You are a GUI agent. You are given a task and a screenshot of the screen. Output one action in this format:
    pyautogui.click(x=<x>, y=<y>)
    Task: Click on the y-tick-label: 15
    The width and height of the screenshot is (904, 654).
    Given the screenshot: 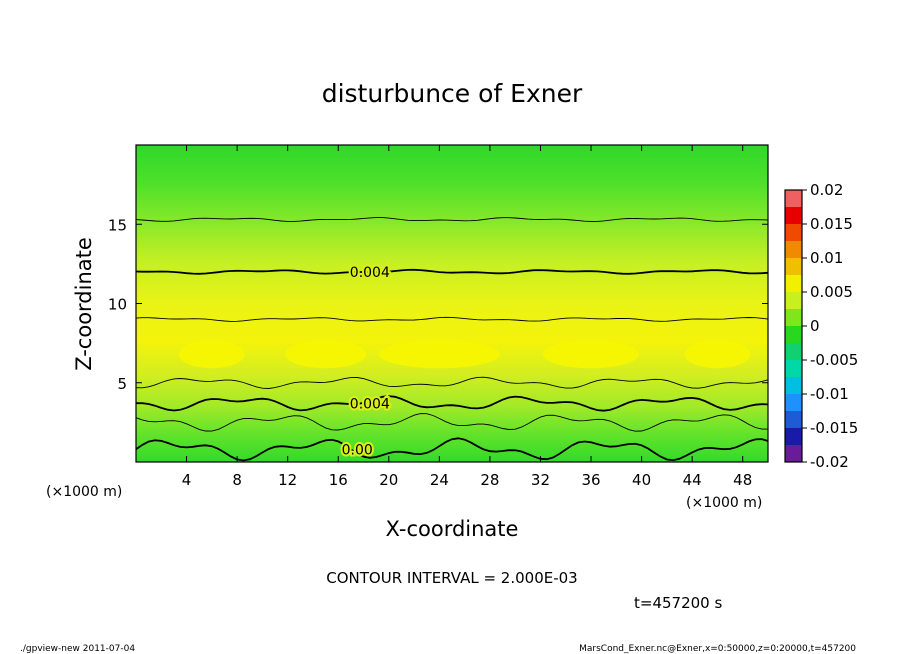 What is the action you would take?
    pyautogui.click(x=117, y=225)
    